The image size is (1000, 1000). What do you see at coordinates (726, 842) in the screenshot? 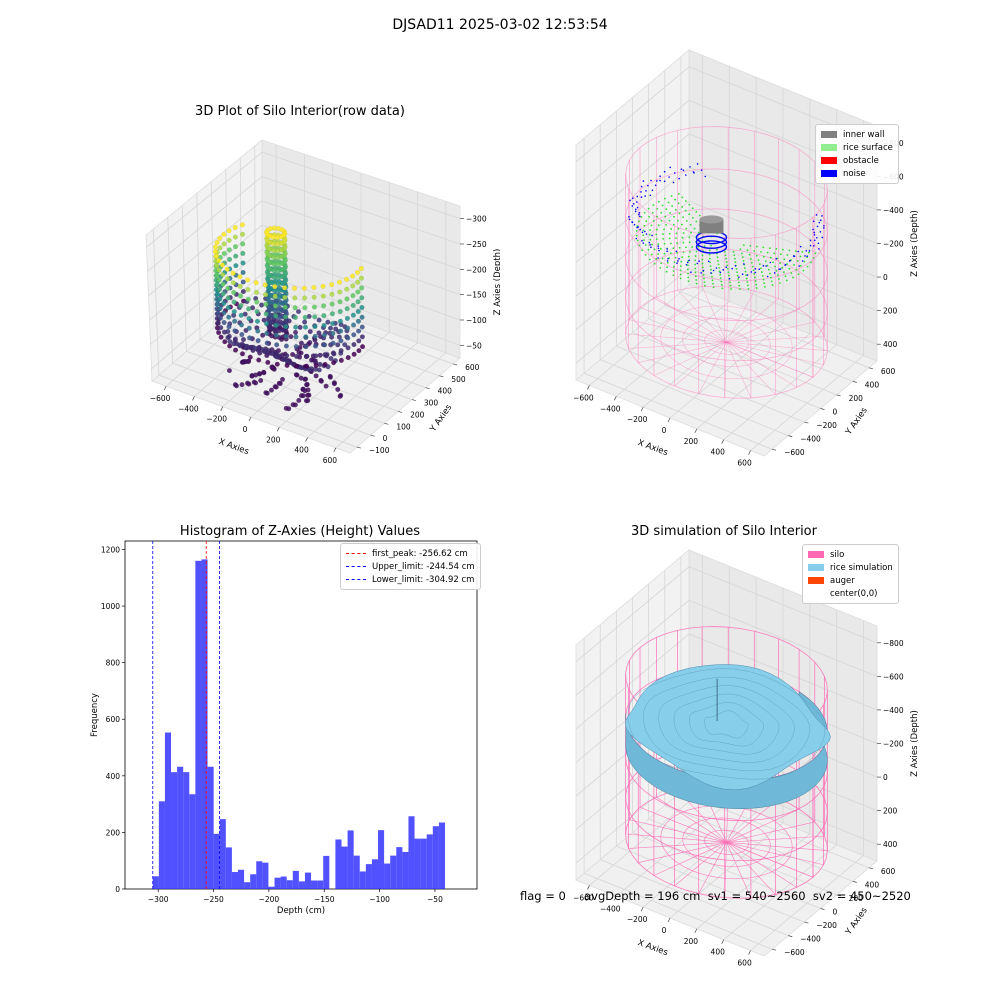
I see `silo-floor-ring` at bounding box center [726, 842].